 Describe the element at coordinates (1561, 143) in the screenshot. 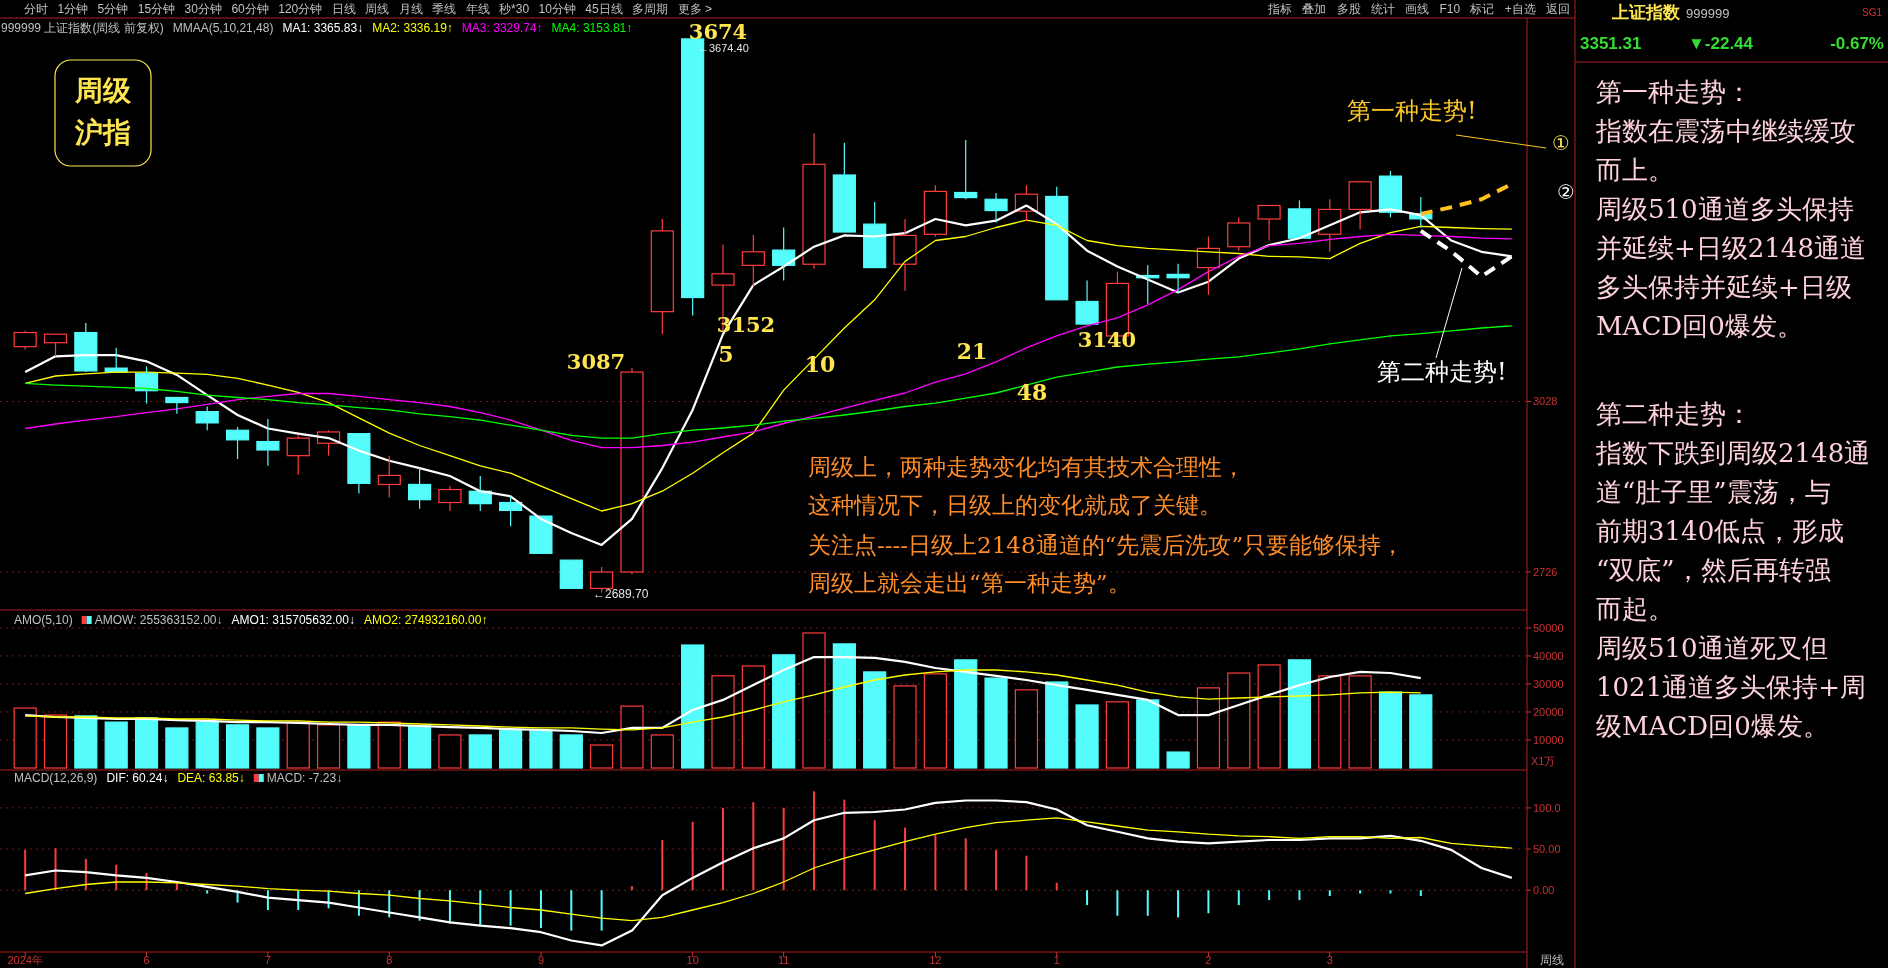

I see `text: ①` at that location.